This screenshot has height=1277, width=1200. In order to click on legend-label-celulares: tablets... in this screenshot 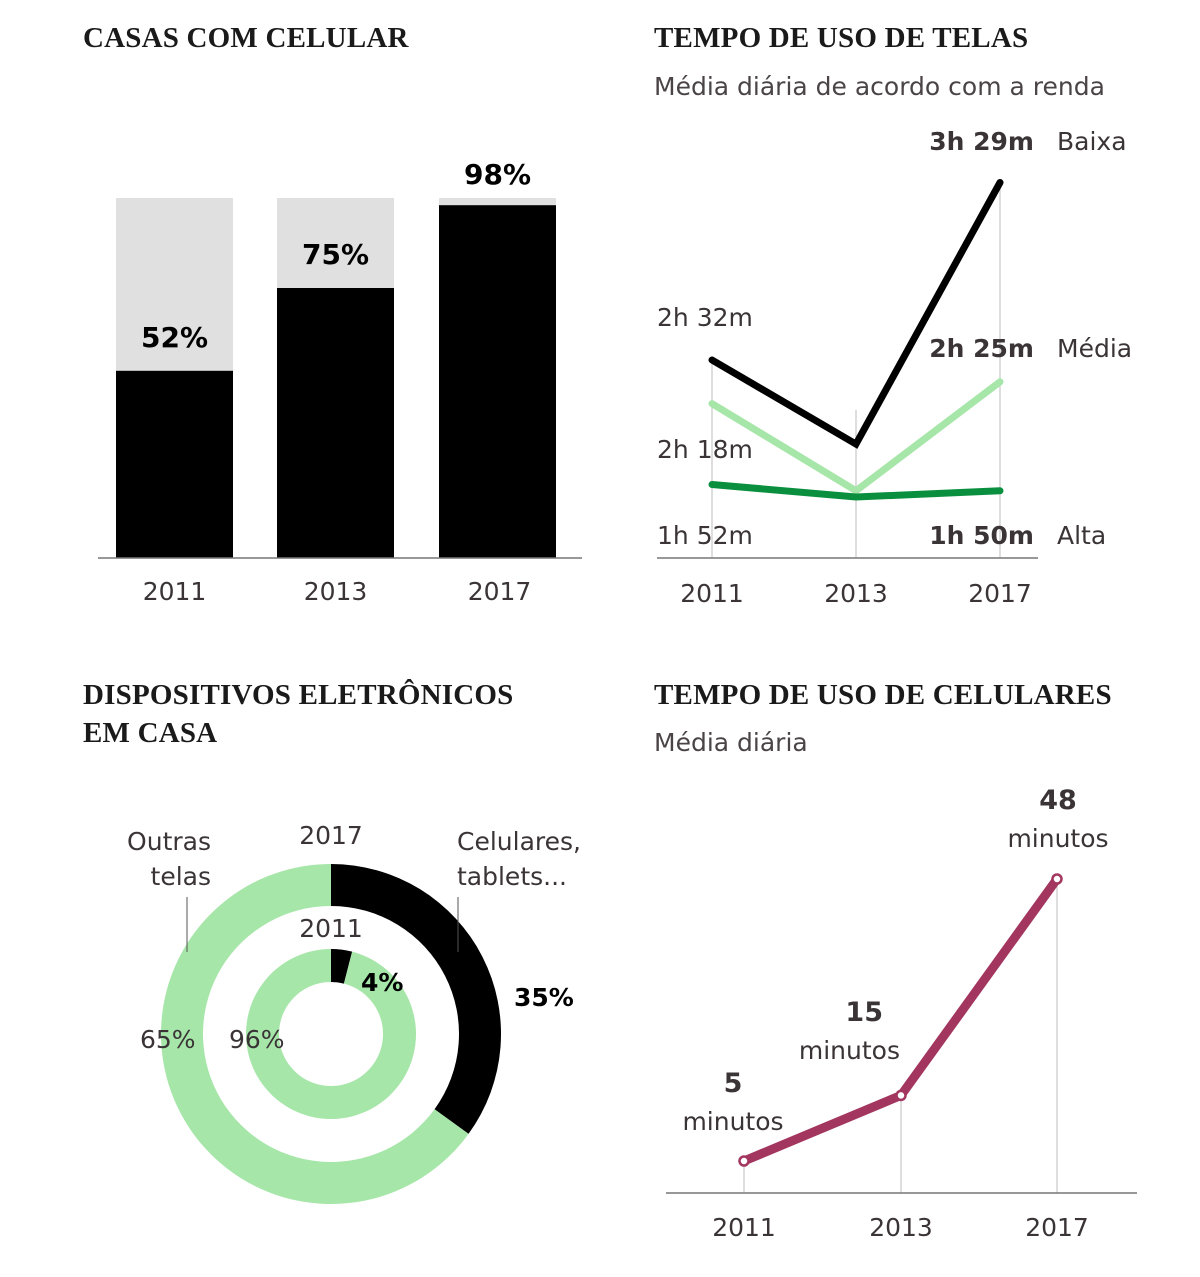, I will do `click(512, 876)`.